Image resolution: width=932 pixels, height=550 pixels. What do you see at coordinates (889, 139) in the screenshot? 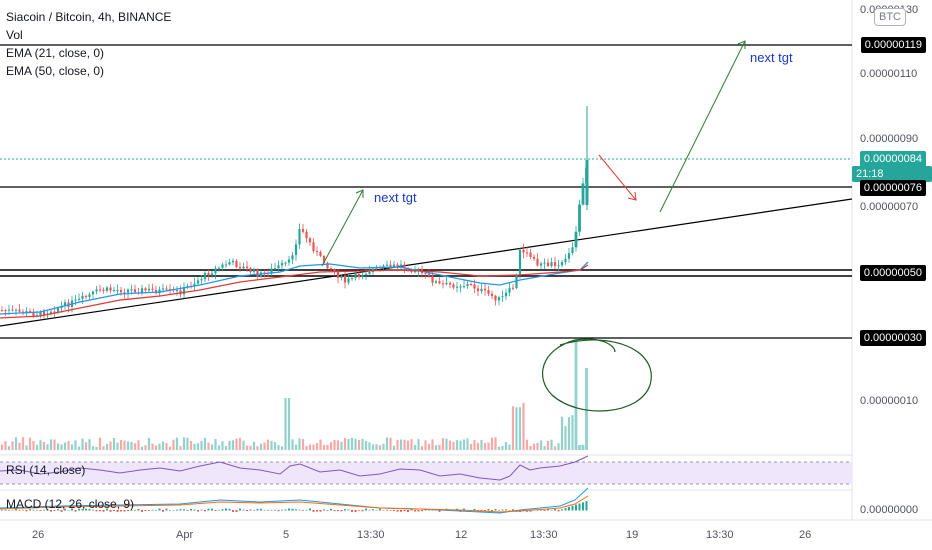
I see `price-tick: 0.00000090` at bounding box center [889, 139].